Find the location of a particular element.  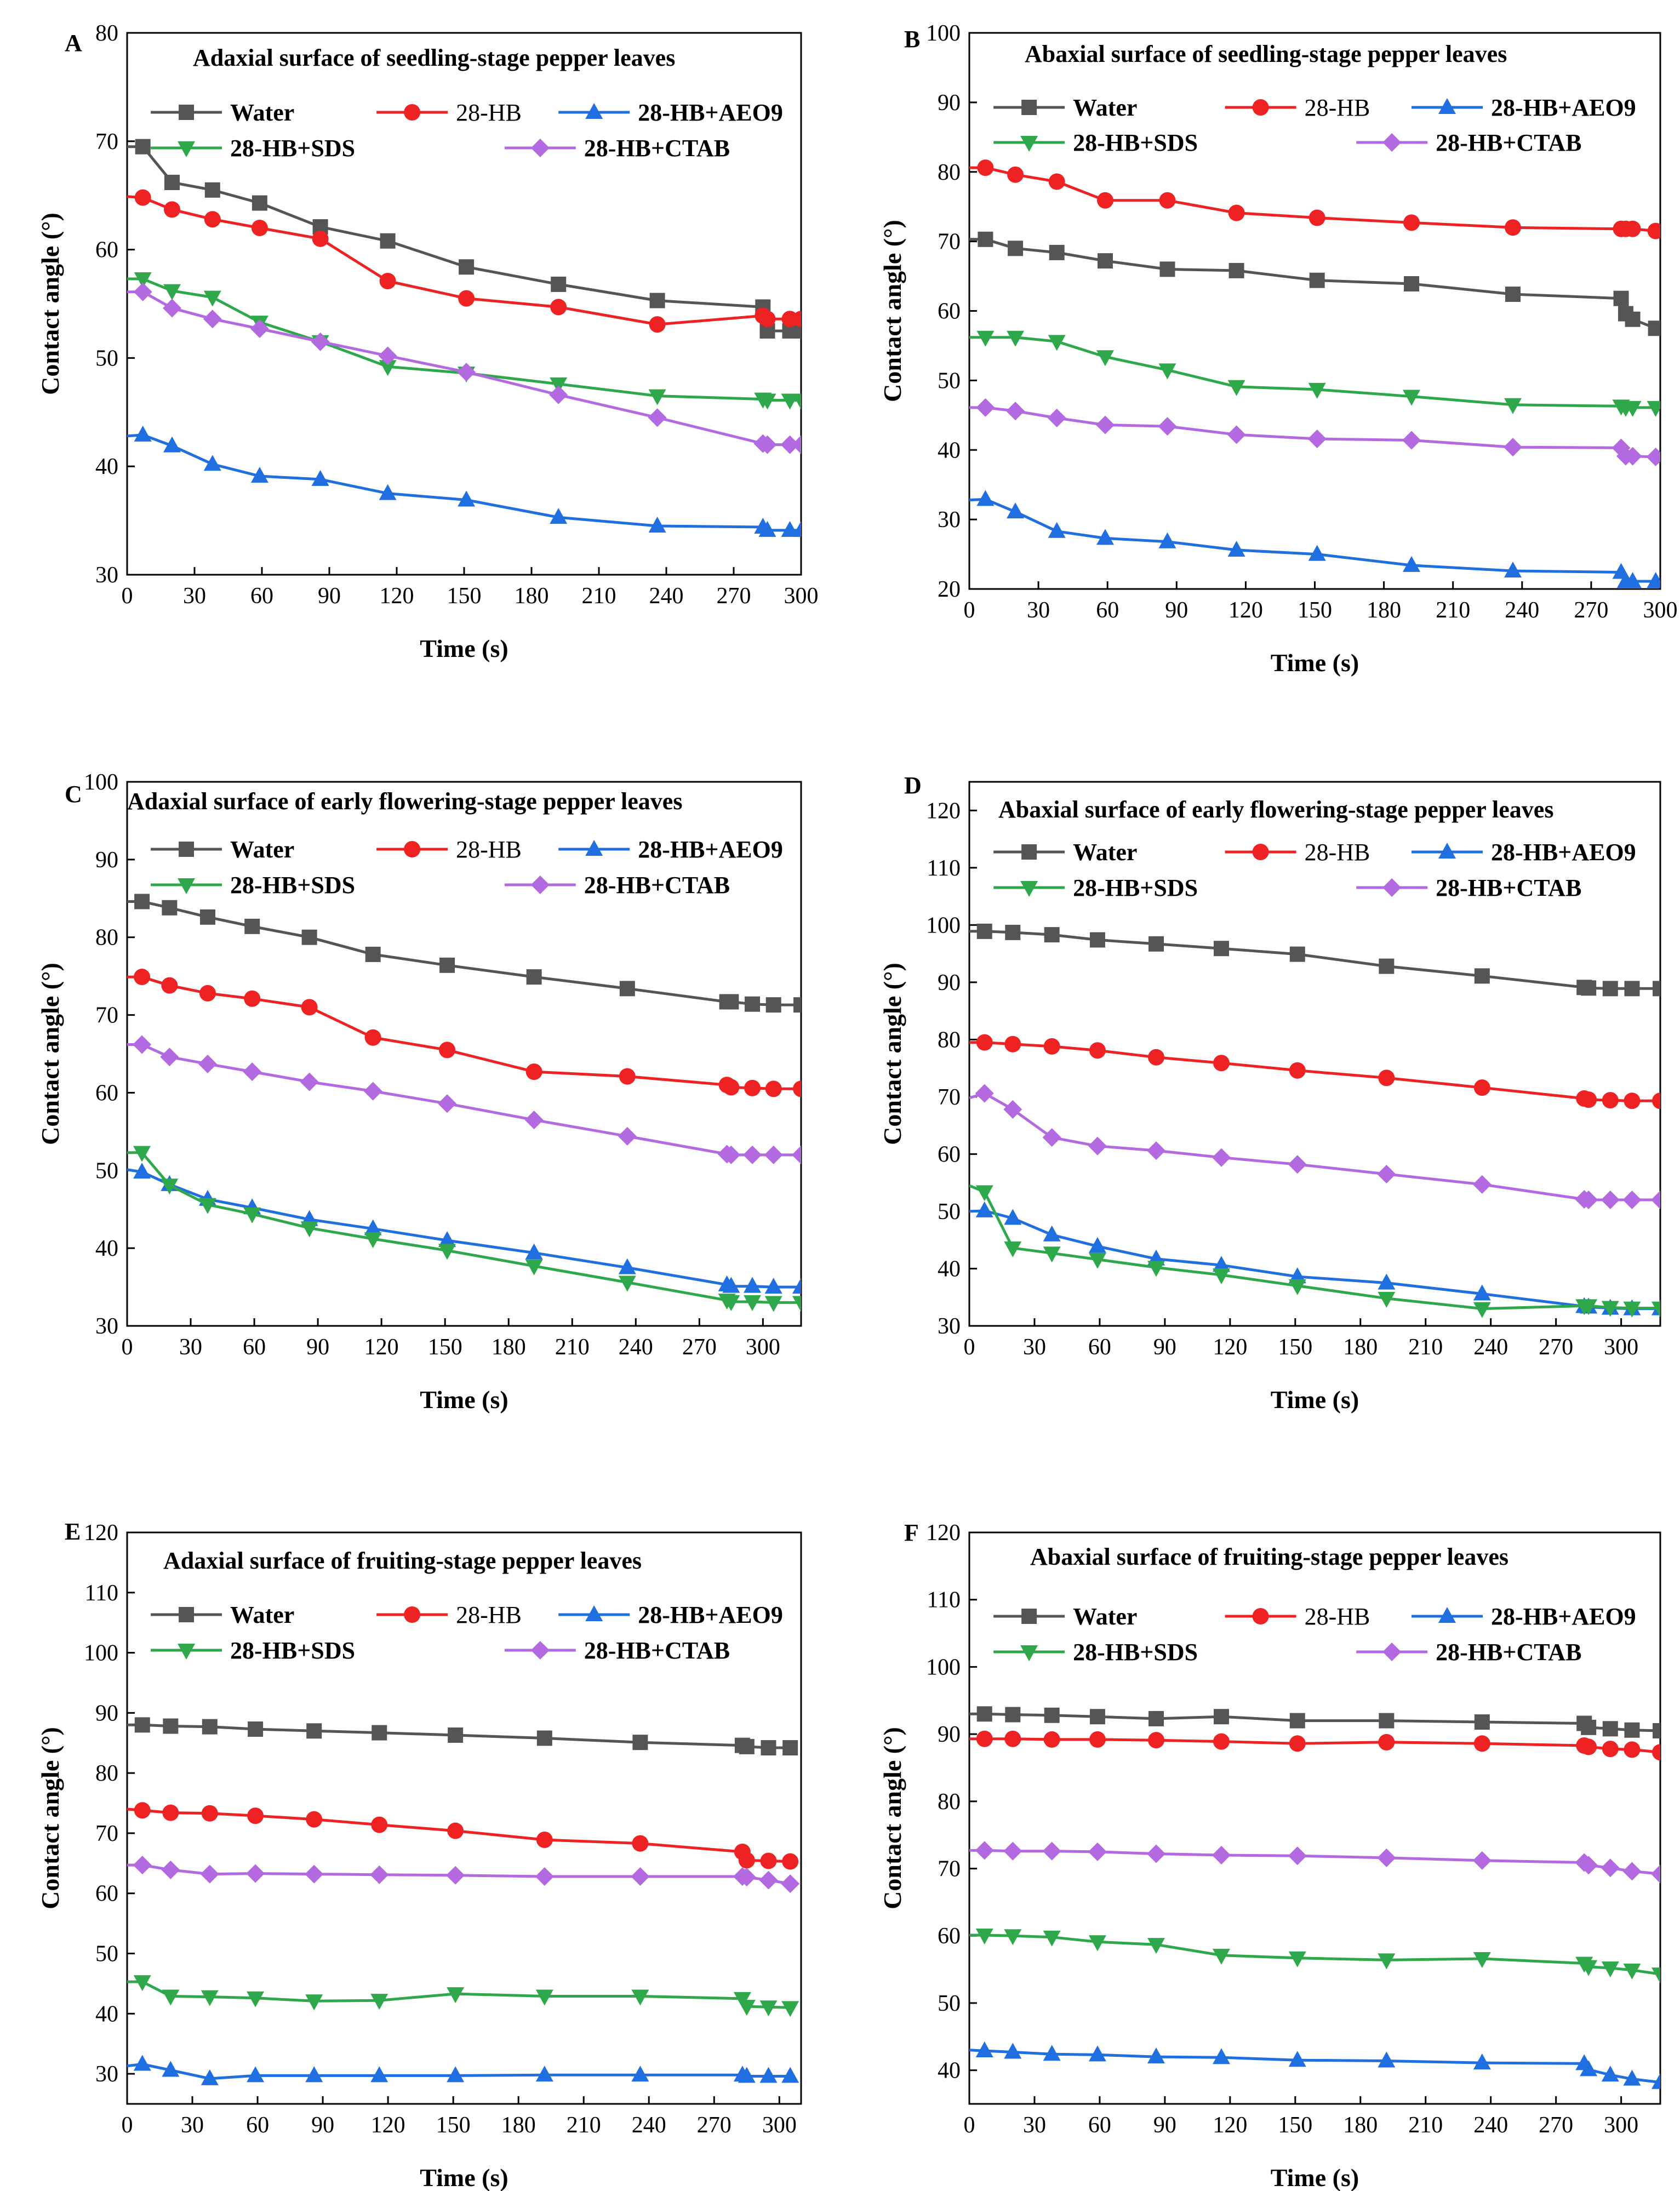

y-tick-label: 40 is located at coordinates (949, 450).